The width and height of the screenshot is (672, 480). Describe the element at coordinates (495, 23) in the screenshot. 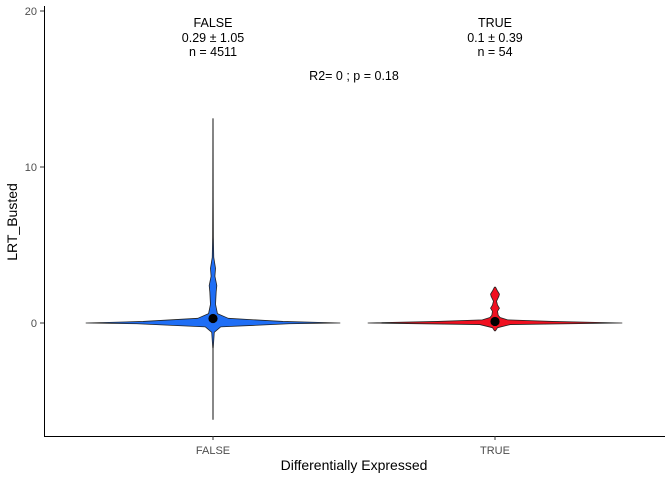

I see `group-annotation-line: TRUE` at that location.